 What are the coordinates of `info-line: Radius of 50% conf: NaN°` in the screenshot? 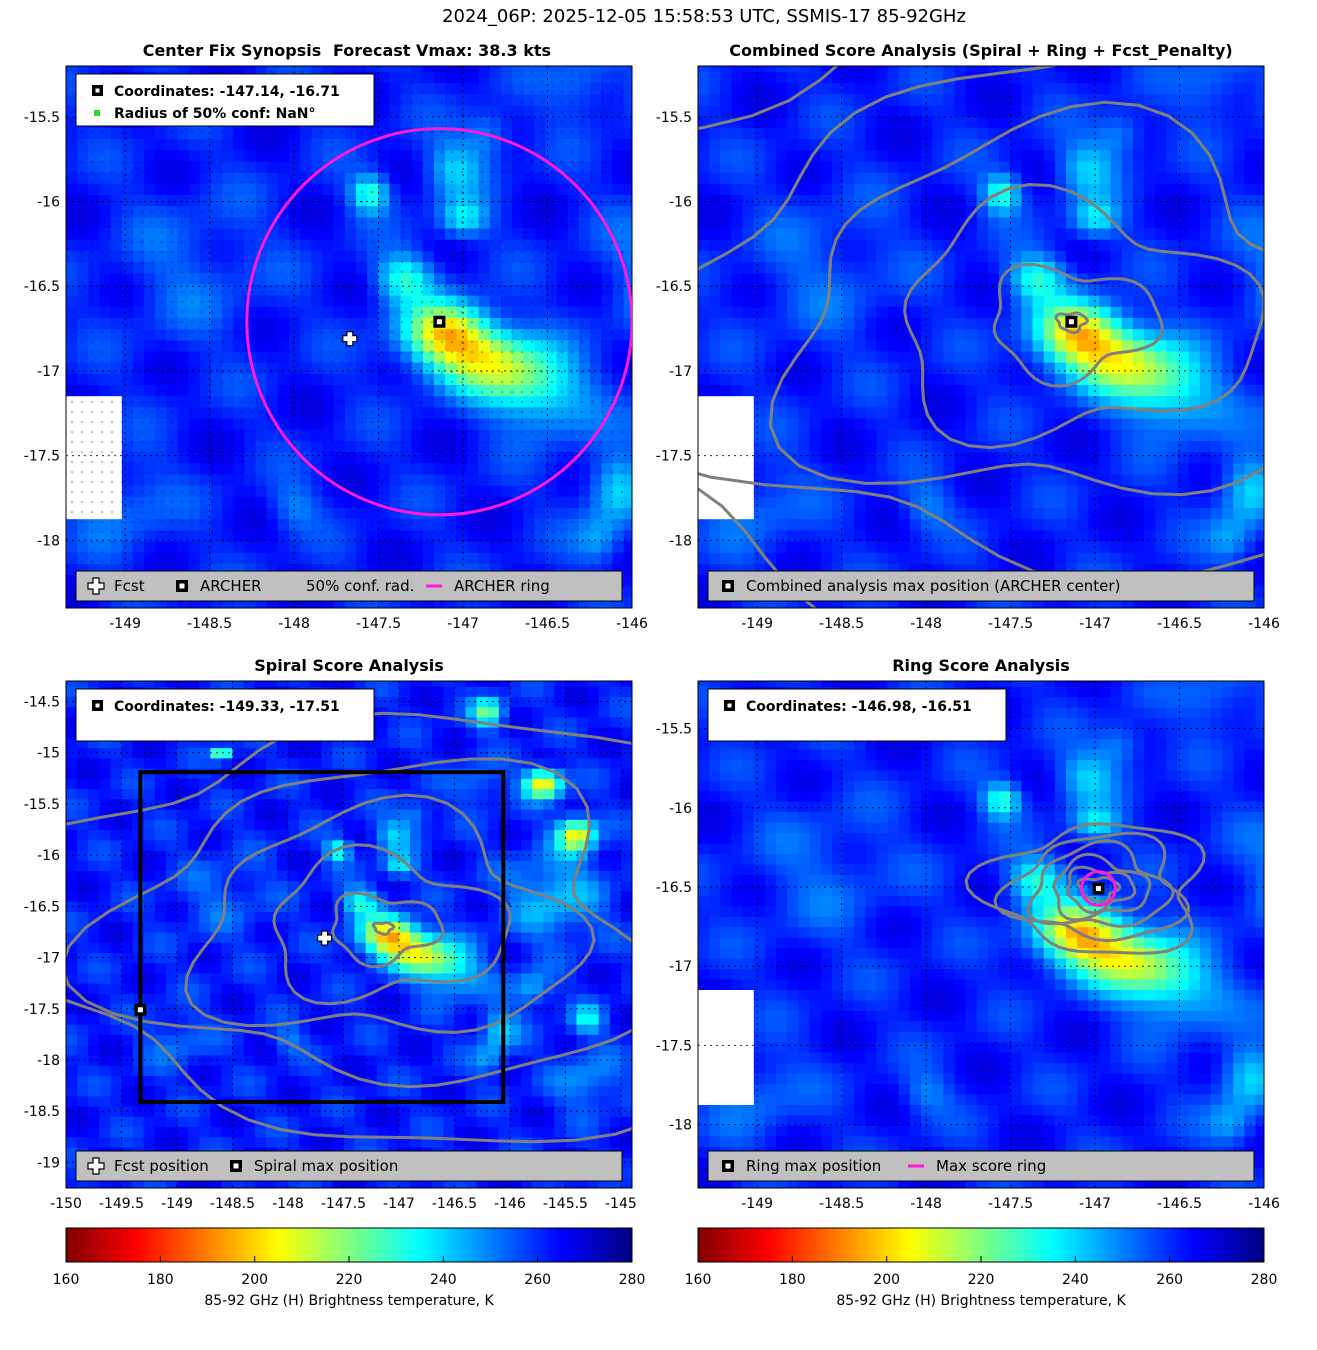 It's located at (215, 114).